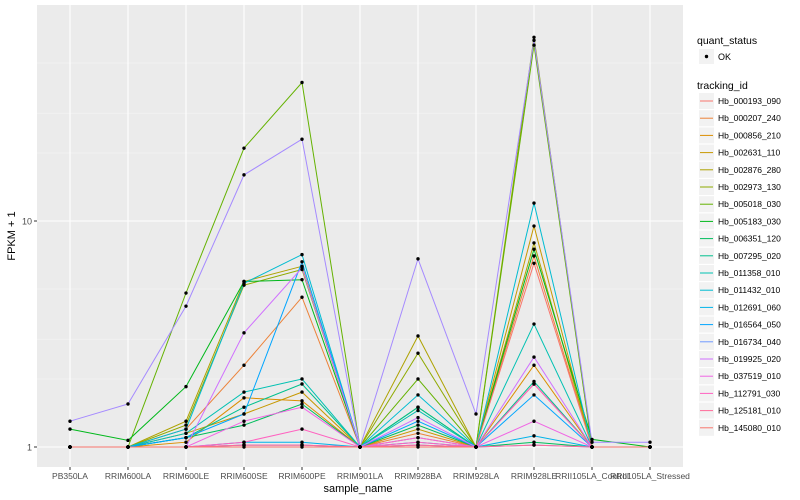 The width and height of the screenshot is (800, 500). Describe the element at coordinates (29, 448) in the screenshot. I see `y-tick-label: 1` at that location.